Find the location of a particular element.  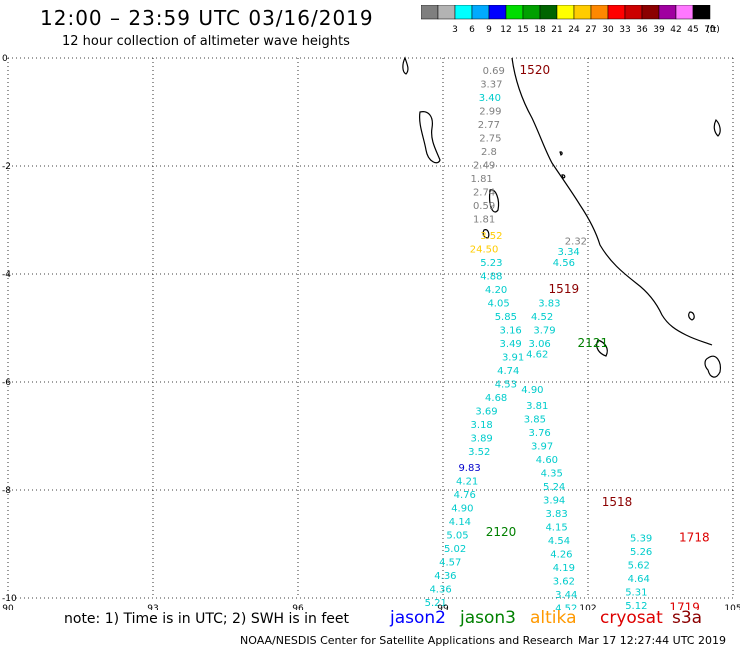

track-id-label: 1718 is located at coordinates (694, 537).